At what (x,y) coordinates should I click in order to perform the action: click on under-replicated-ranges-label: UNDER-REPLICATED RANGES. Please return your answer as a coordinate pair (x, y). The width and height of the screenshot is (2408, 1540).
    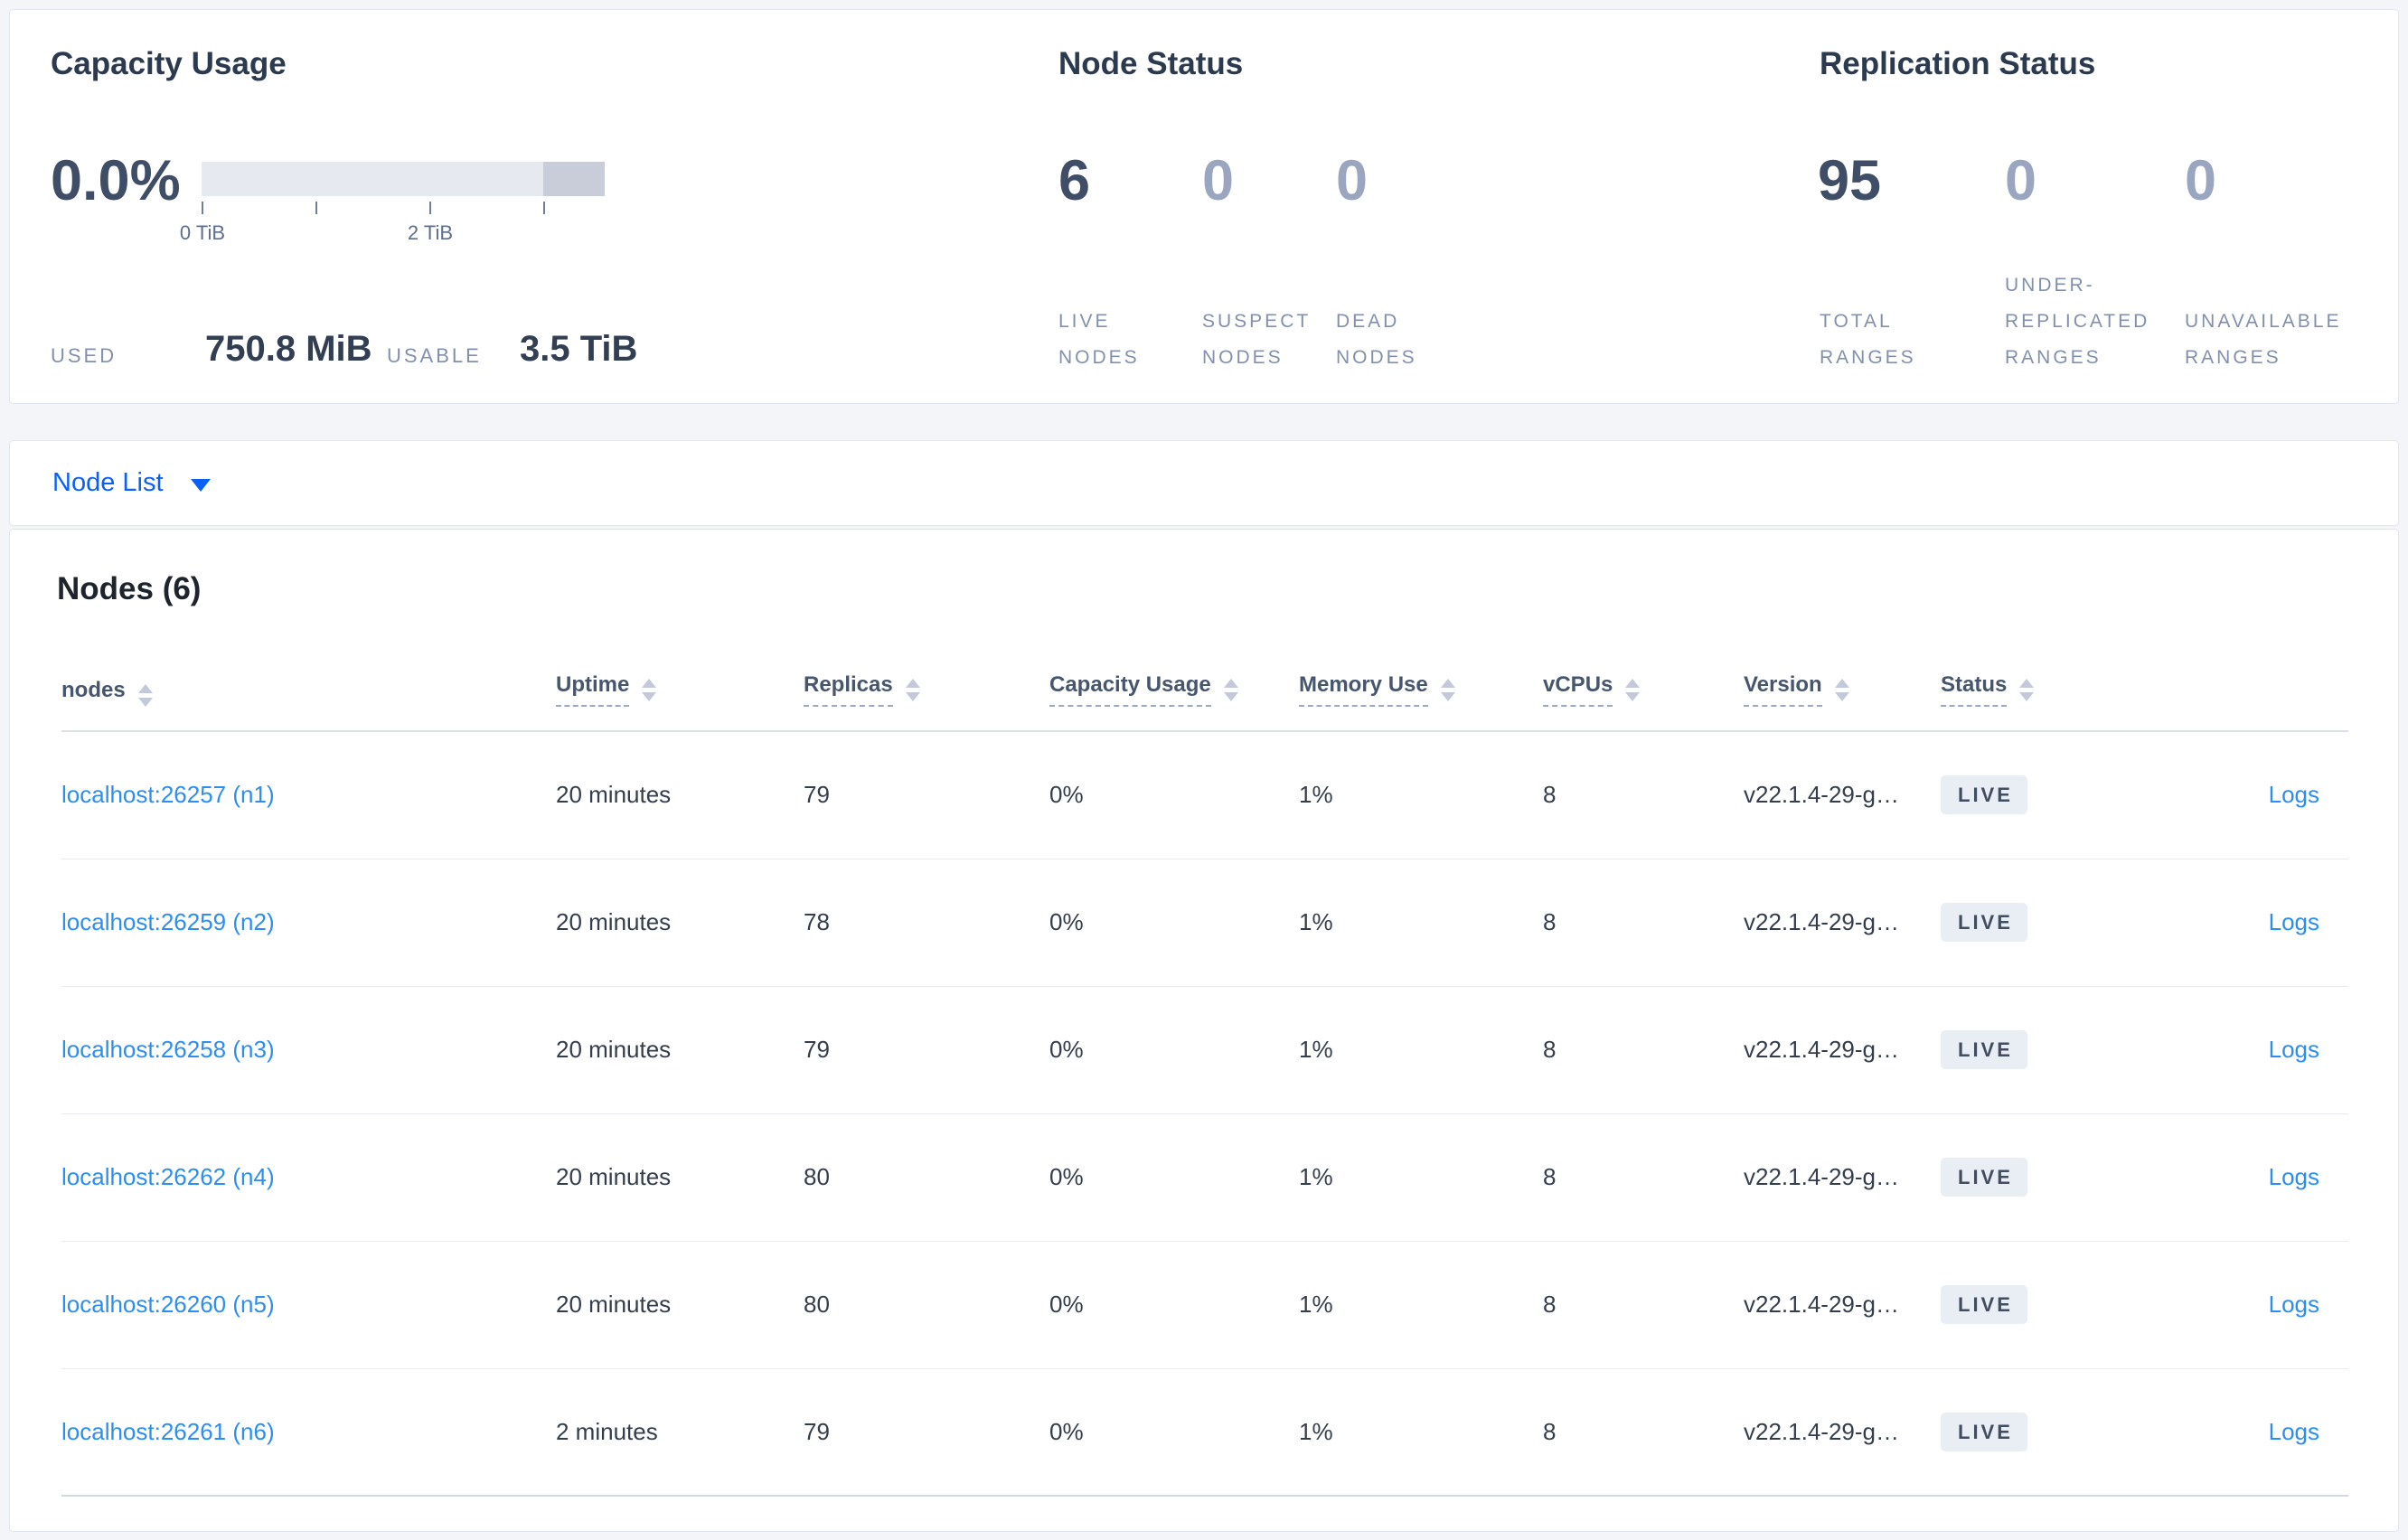
    Looking at the image, I should click on (2077, 321).